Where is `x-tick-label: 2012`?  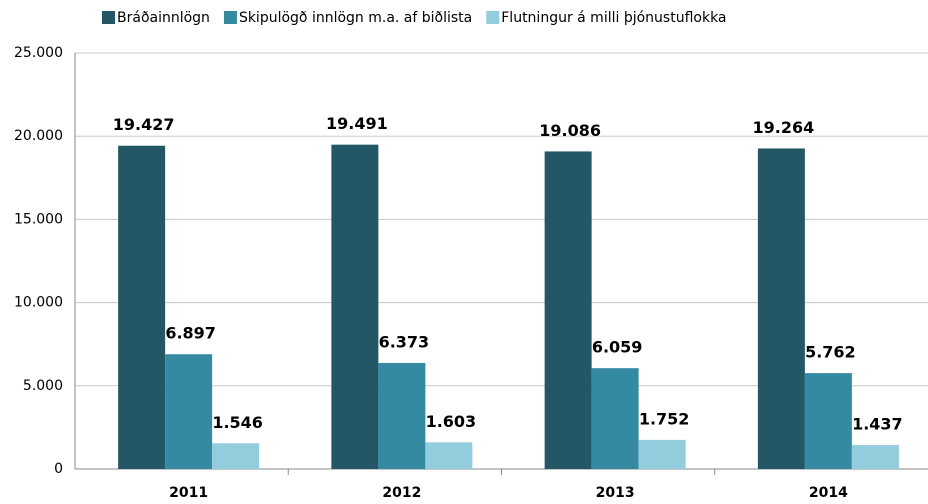 x-tick-label: 2012 is located at coordinates (401, 493).